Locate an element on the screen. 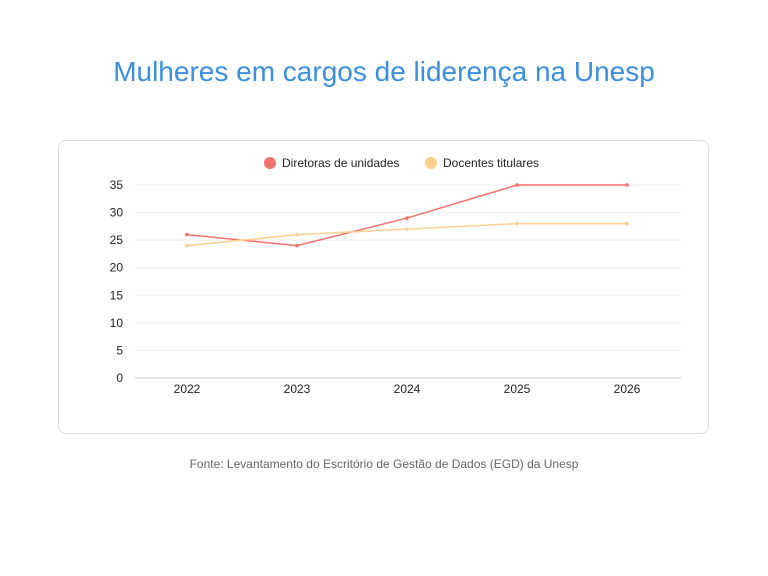 The height and width of the screenshot is (576, 768). y-tick-label: 25 is located at coordinates (117, 240).